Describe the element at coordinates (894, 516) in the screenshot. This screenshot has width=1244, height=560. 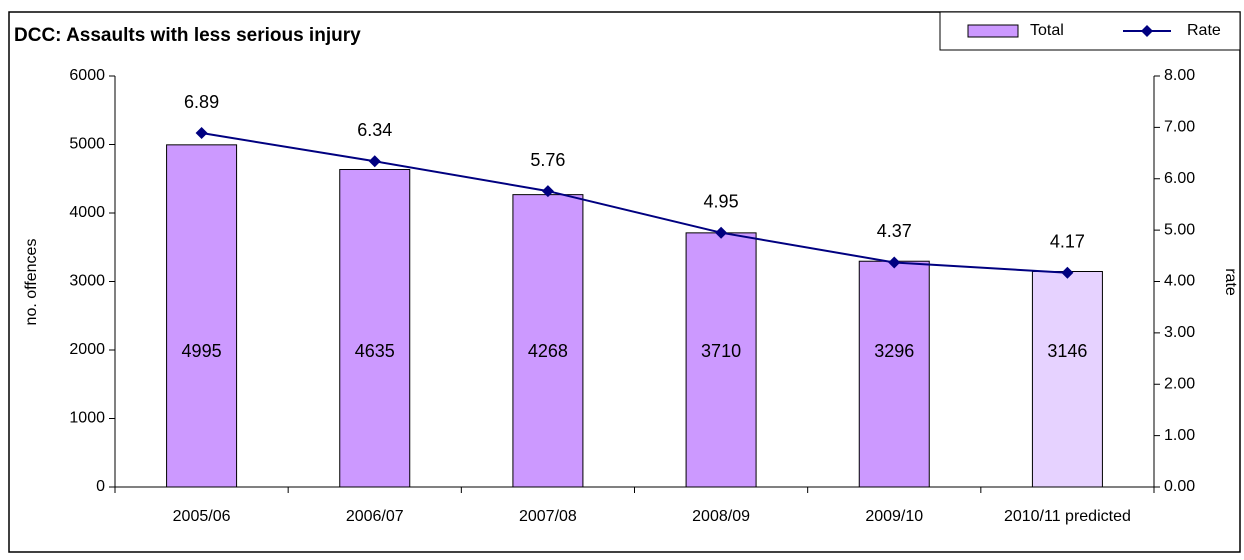
I see `x-tick-label: 2009/10` at that location.